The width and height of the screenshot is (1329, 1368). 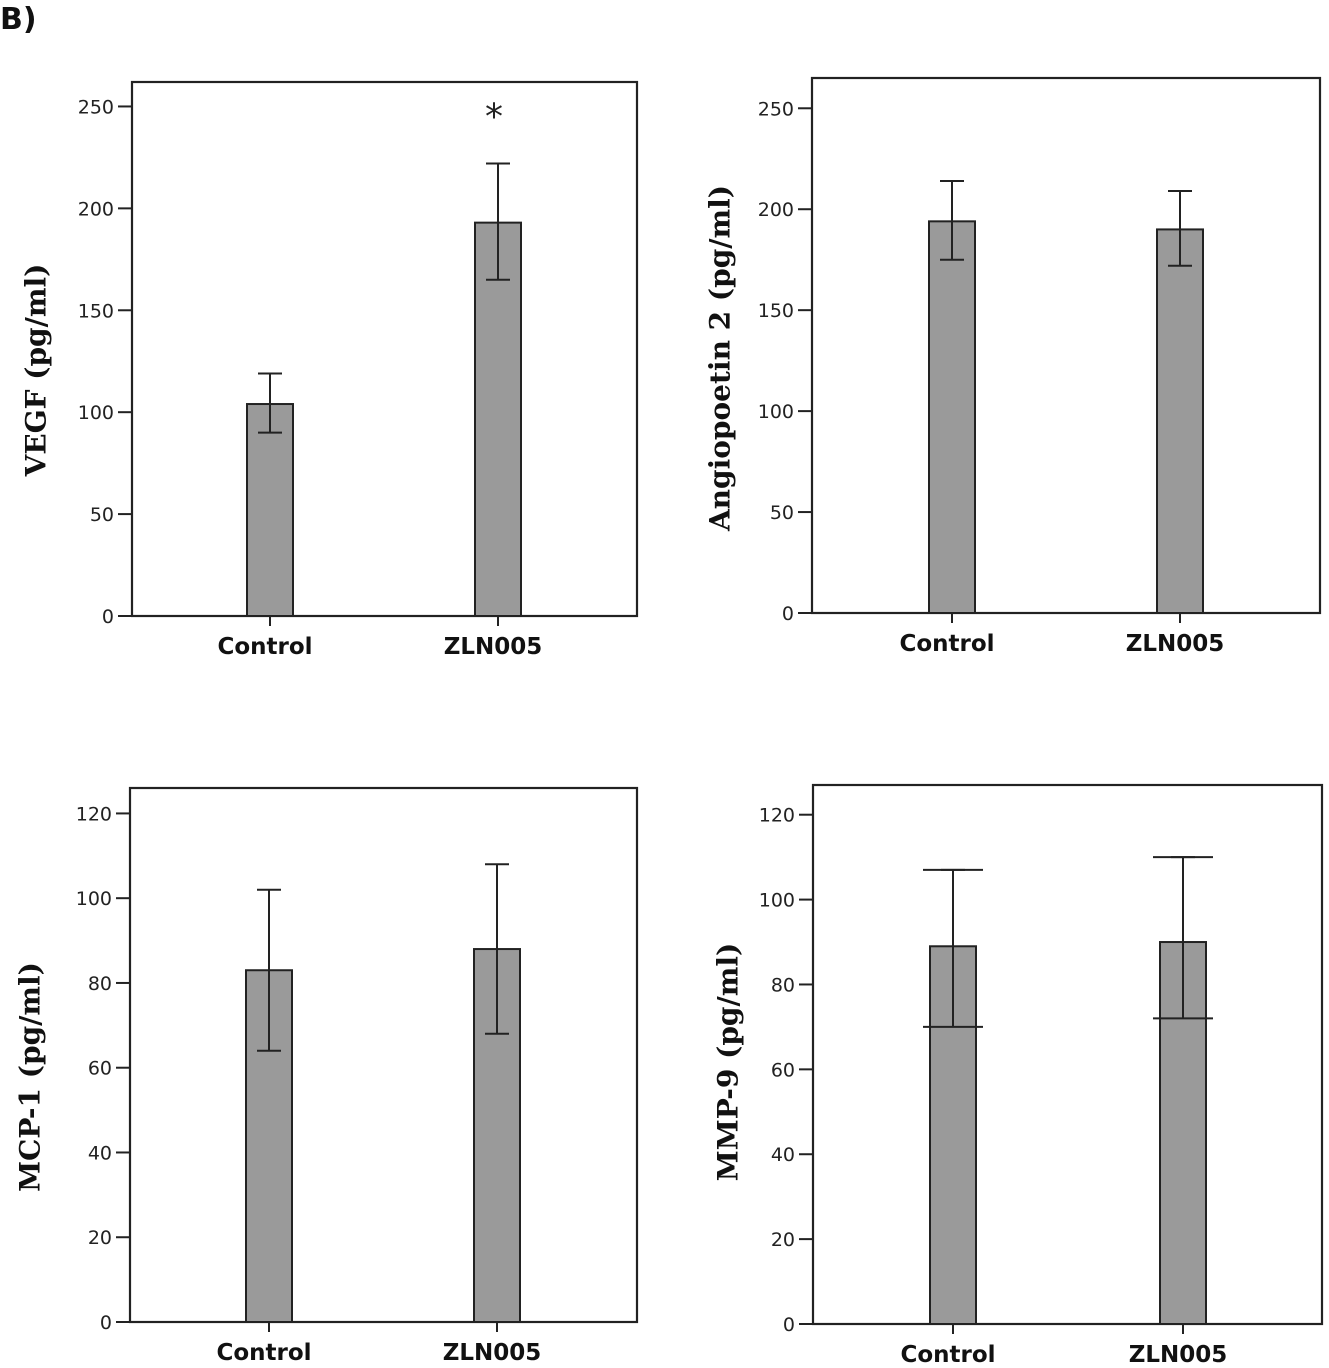 I want to click on y-axis-title: MMP-9 (pg/ml), so click(x=728, y=1062).